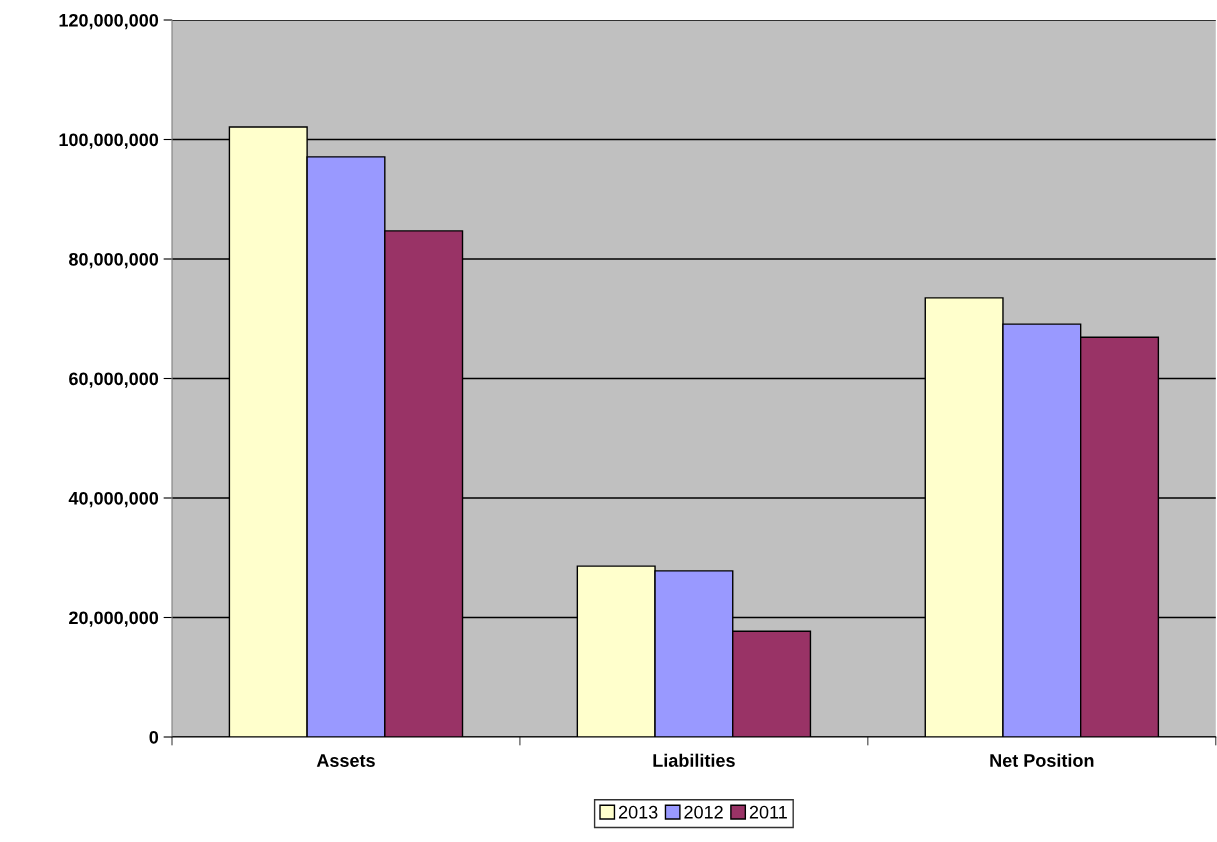 Image resolution: width=1217 pixels, height=842 pixels. Describe the element at coordinates (114, 380) in the screenshot. I see `y-tick-label: 60,000,000` at that location.